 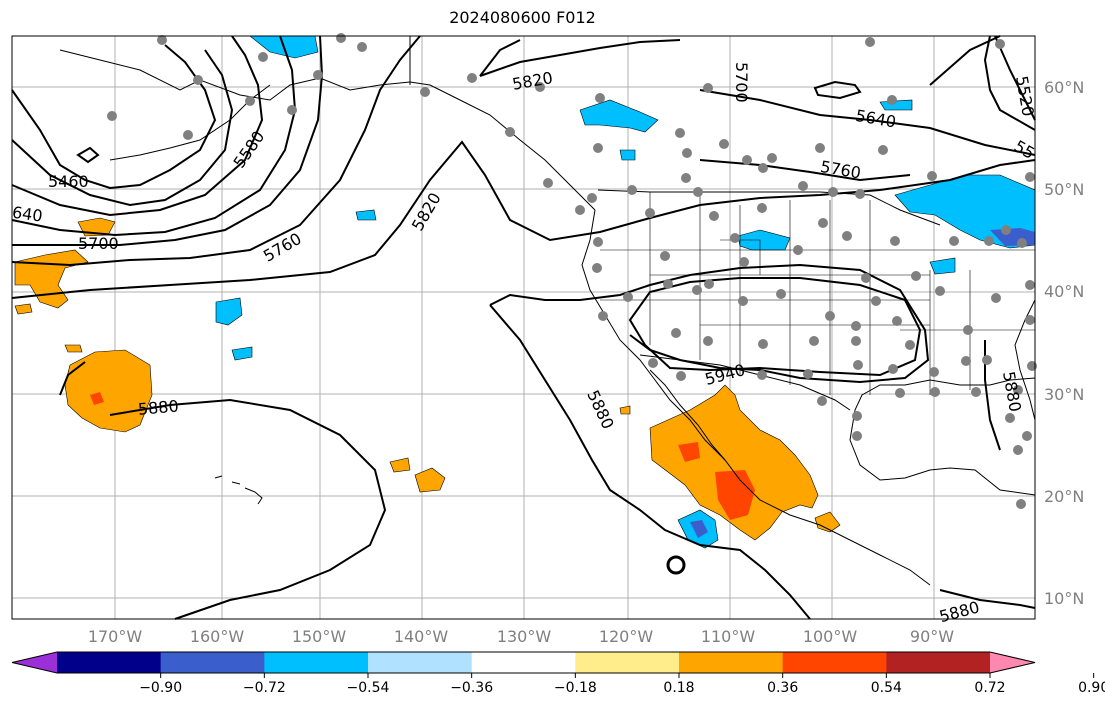 I want to click on fill-positive-mexico, so click(x=734, y=462).